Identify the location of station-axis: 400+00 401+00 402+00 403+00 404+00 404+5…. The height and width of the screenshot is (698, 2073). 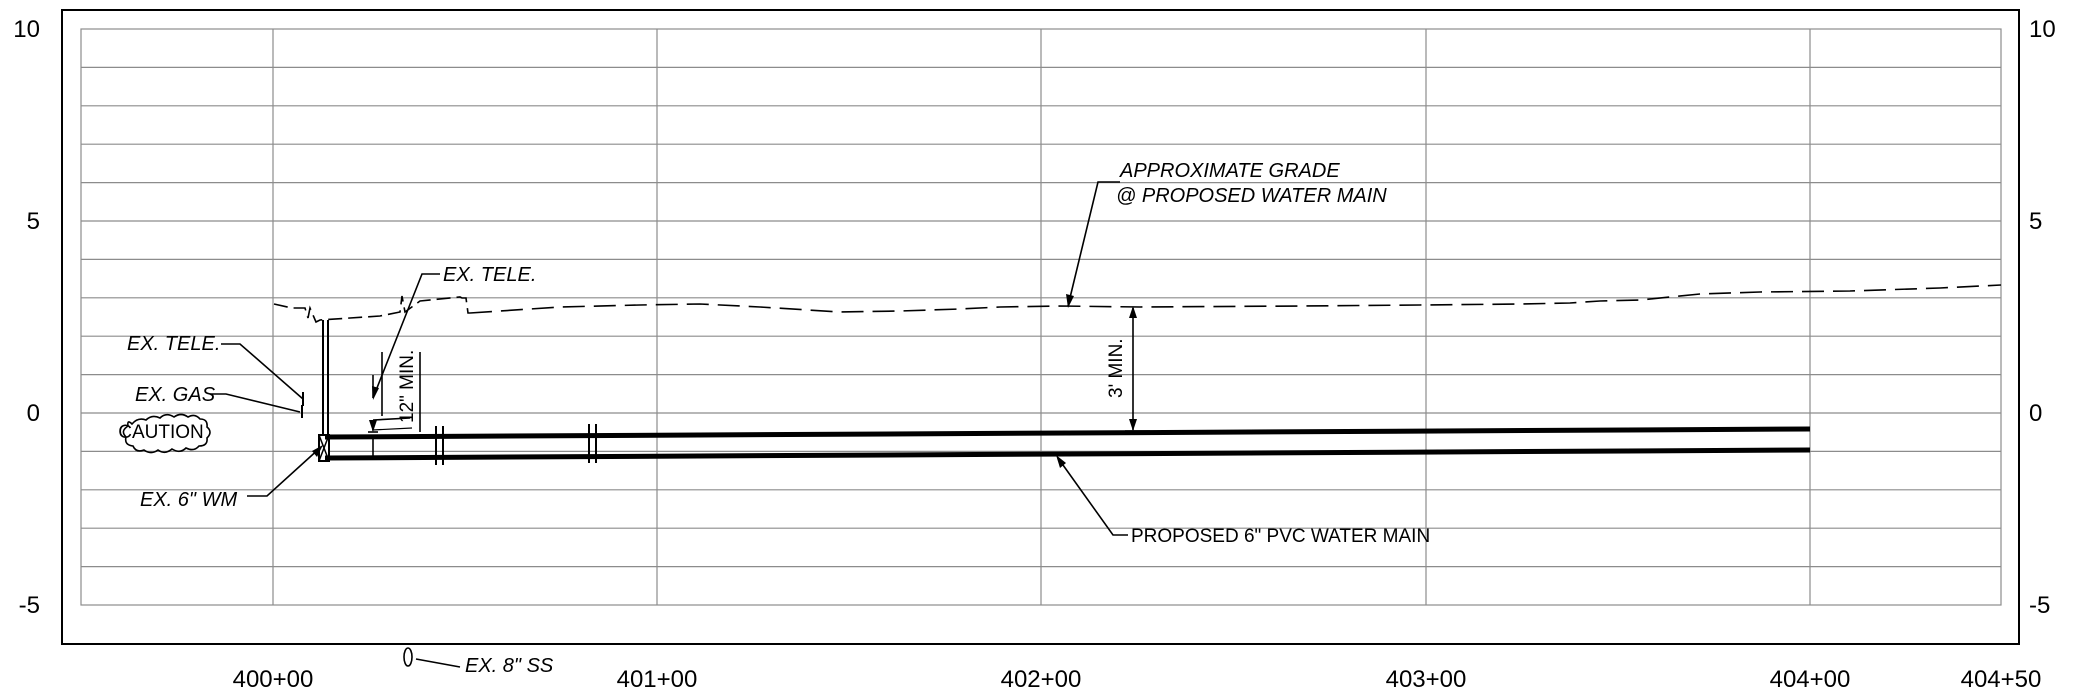
(1137, 679).